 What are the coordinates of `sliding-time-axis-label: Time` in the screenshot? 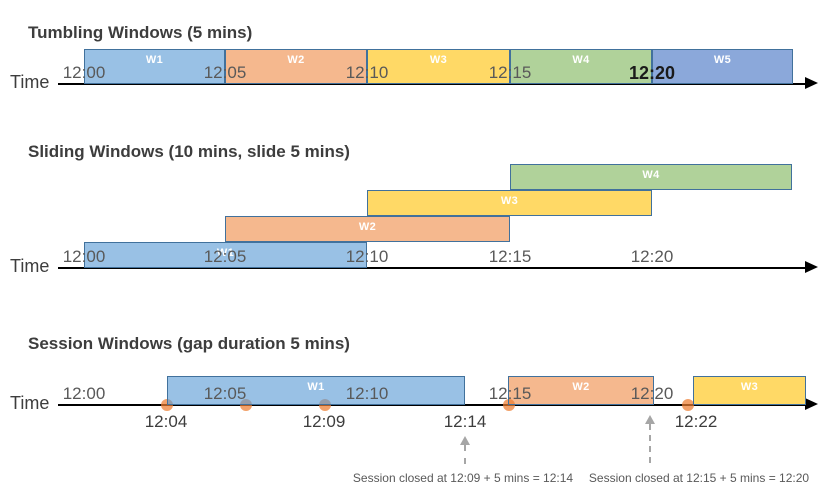 It's located at (30, 266).